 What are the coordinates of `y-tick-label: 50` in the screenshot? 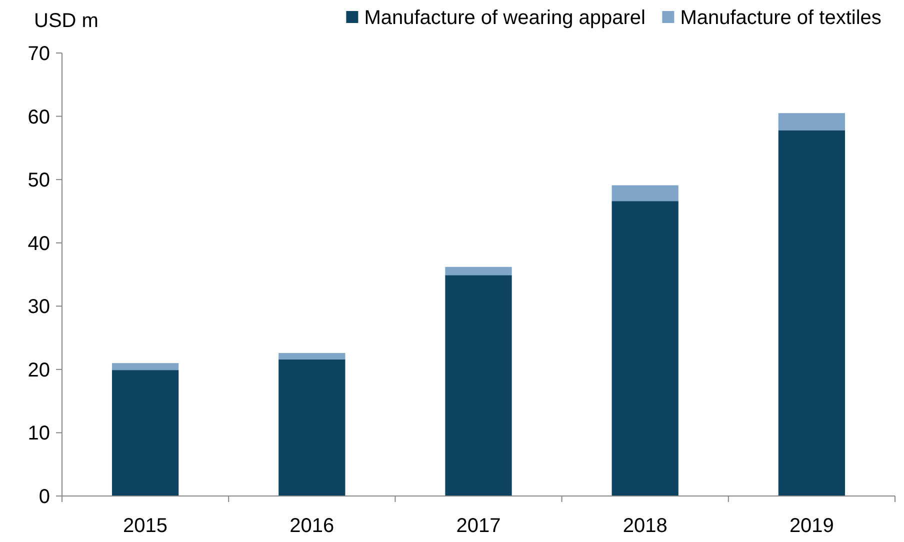 It's located at (39, 181).